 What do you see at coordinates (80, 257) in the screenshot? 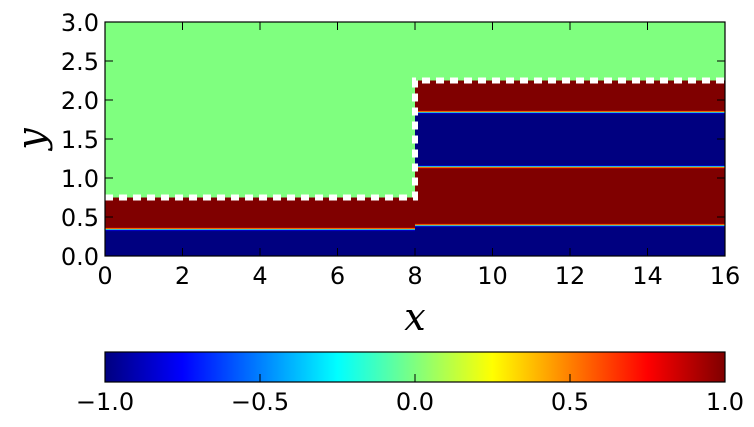
I see `y-tick-label: 0.0` at bounding box center [80, 257].